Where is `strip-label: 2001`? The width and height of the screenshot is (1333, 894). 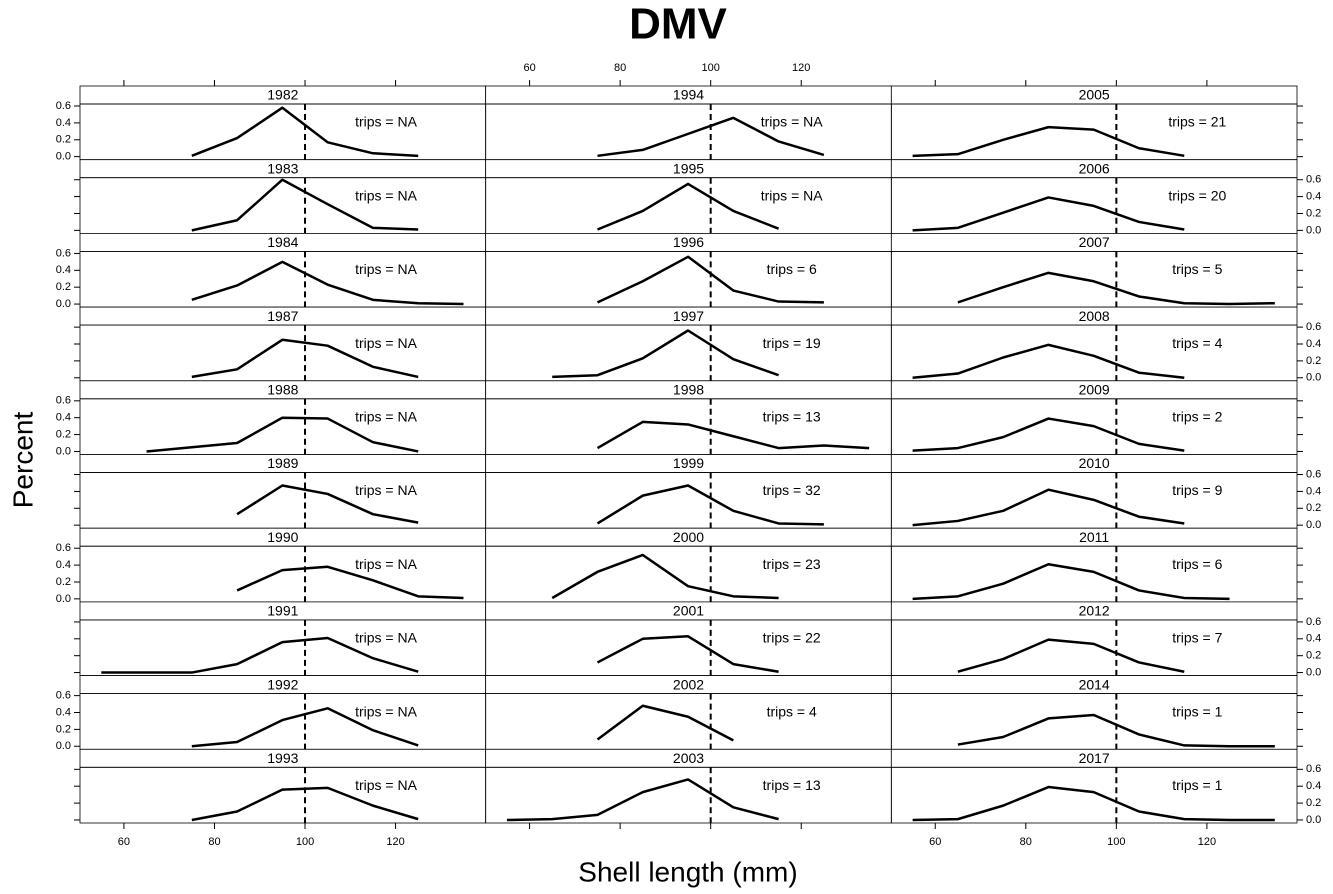 strip-label: 2001 is located at coordinates (688, 611).